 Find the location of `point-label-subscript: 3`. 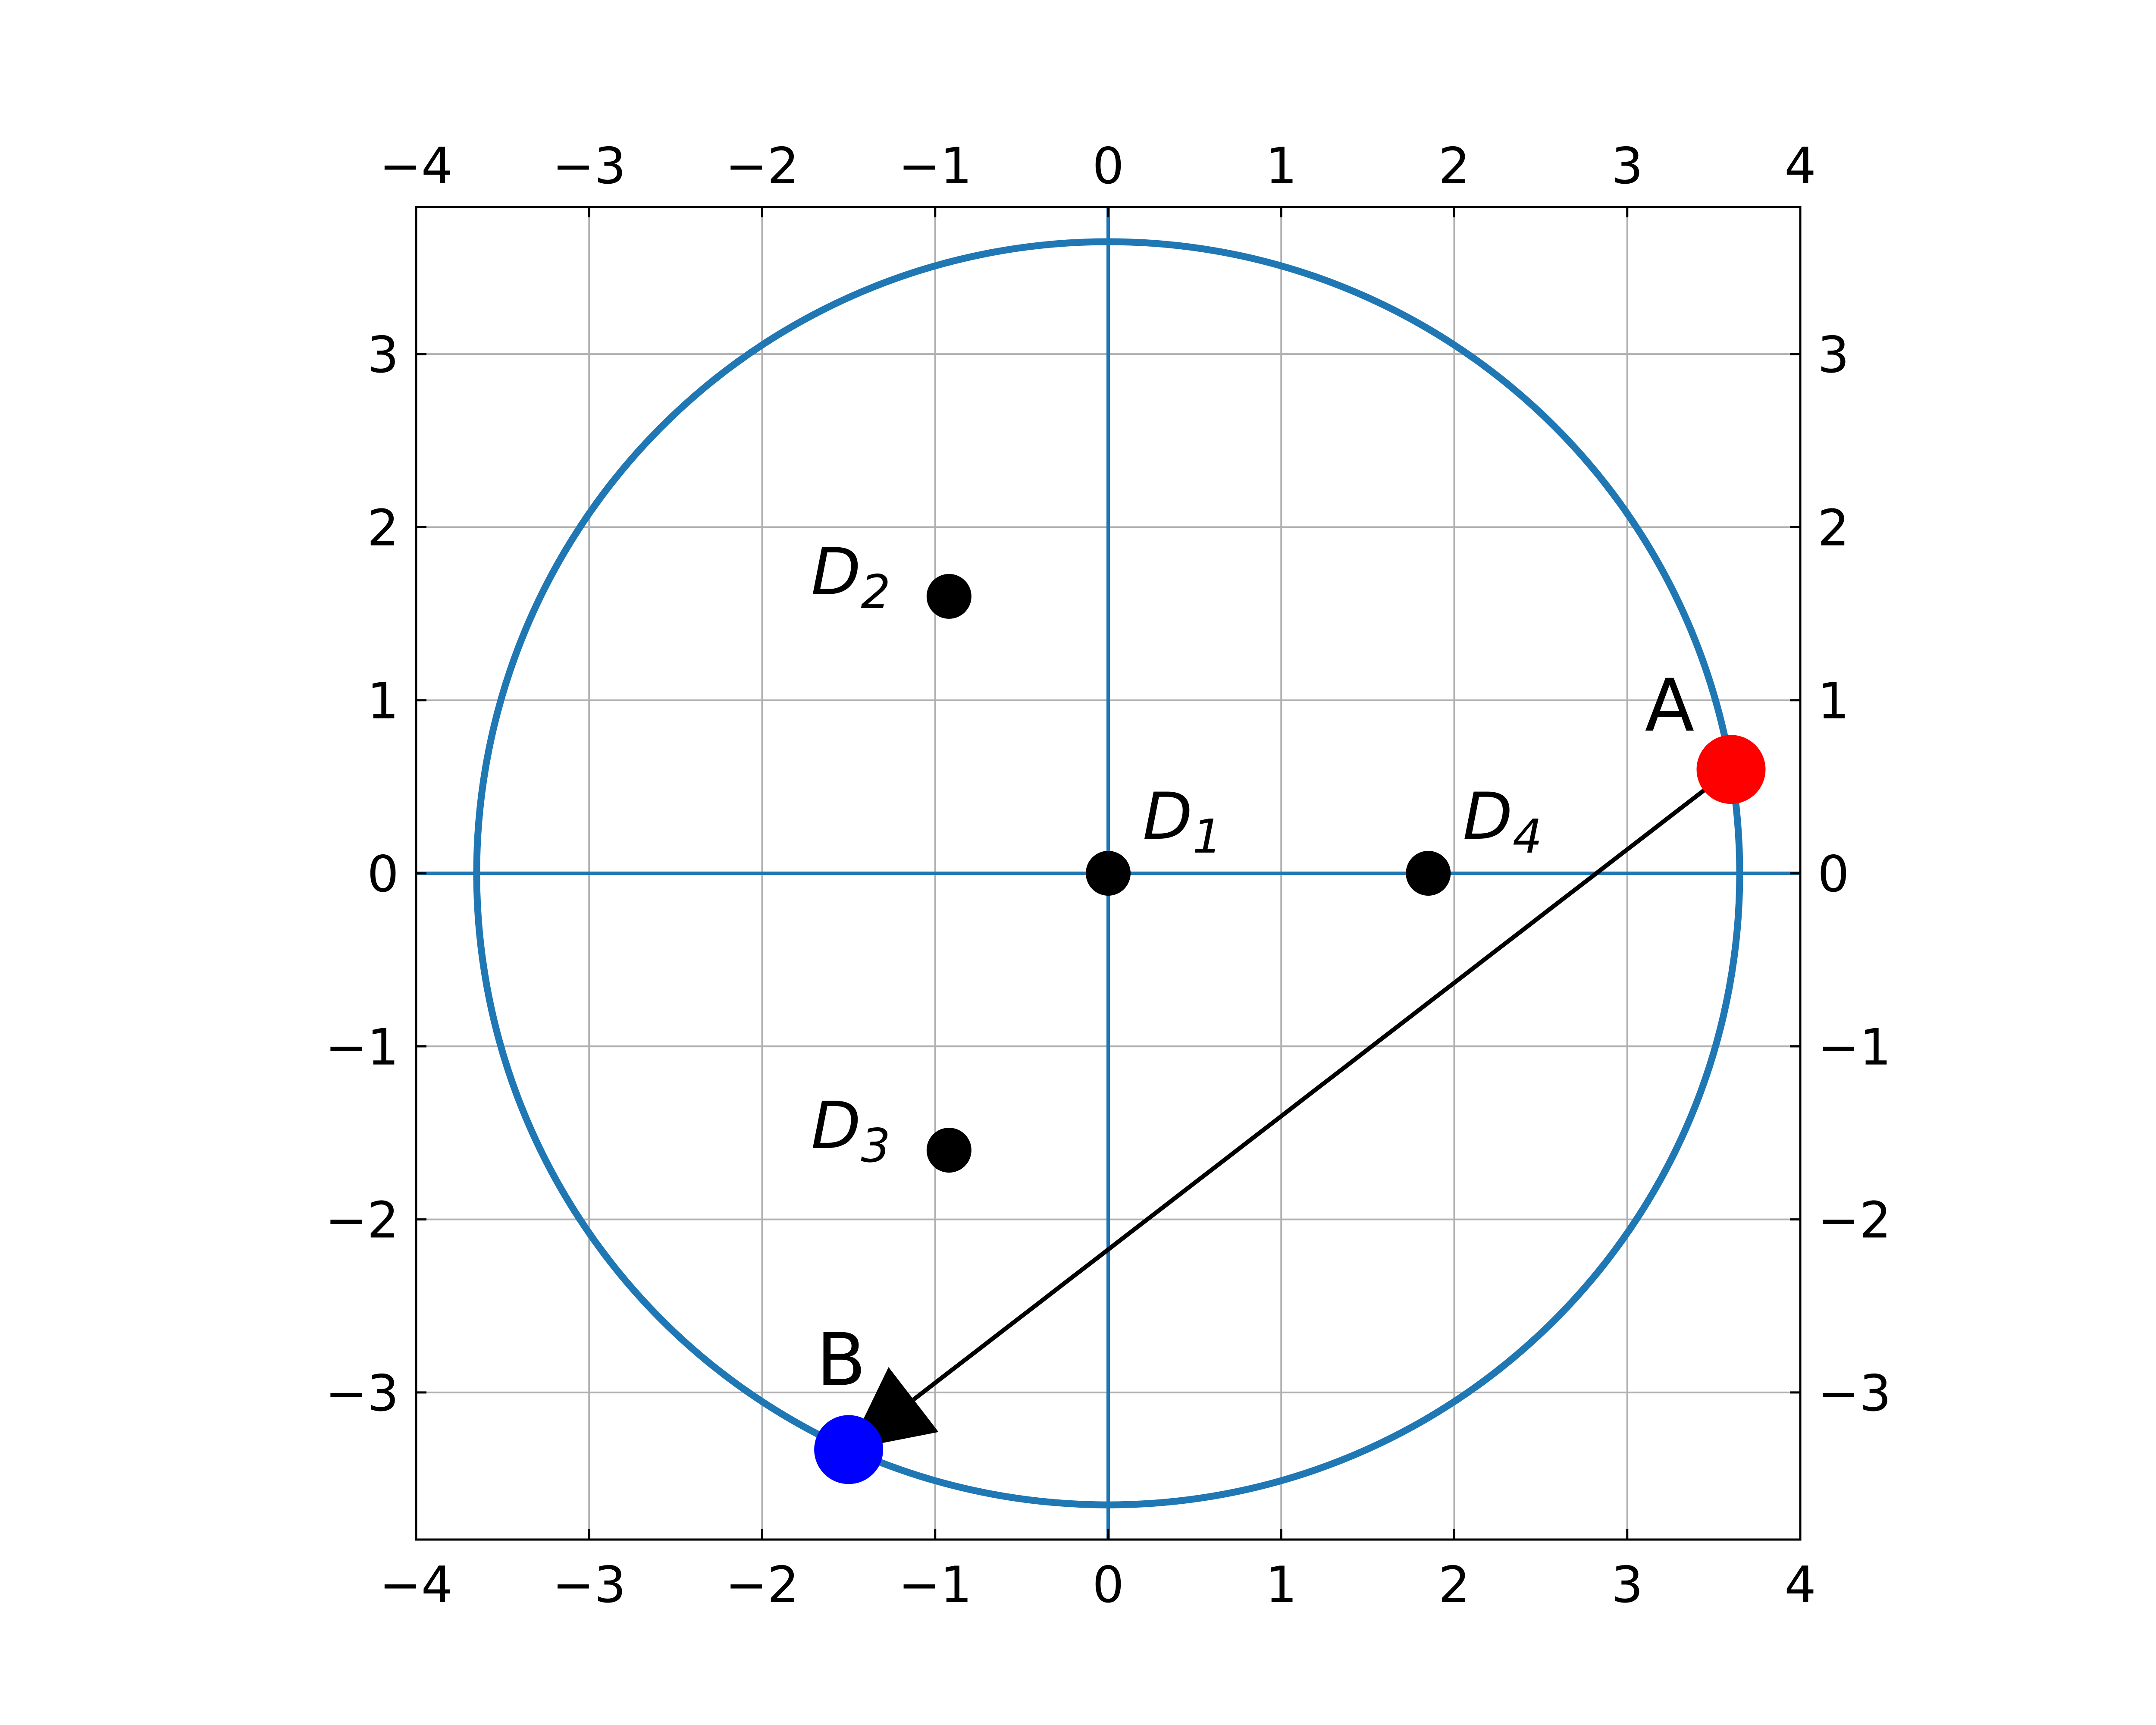

point-label-subscript: 3 is located at coordinates (875, 1146).